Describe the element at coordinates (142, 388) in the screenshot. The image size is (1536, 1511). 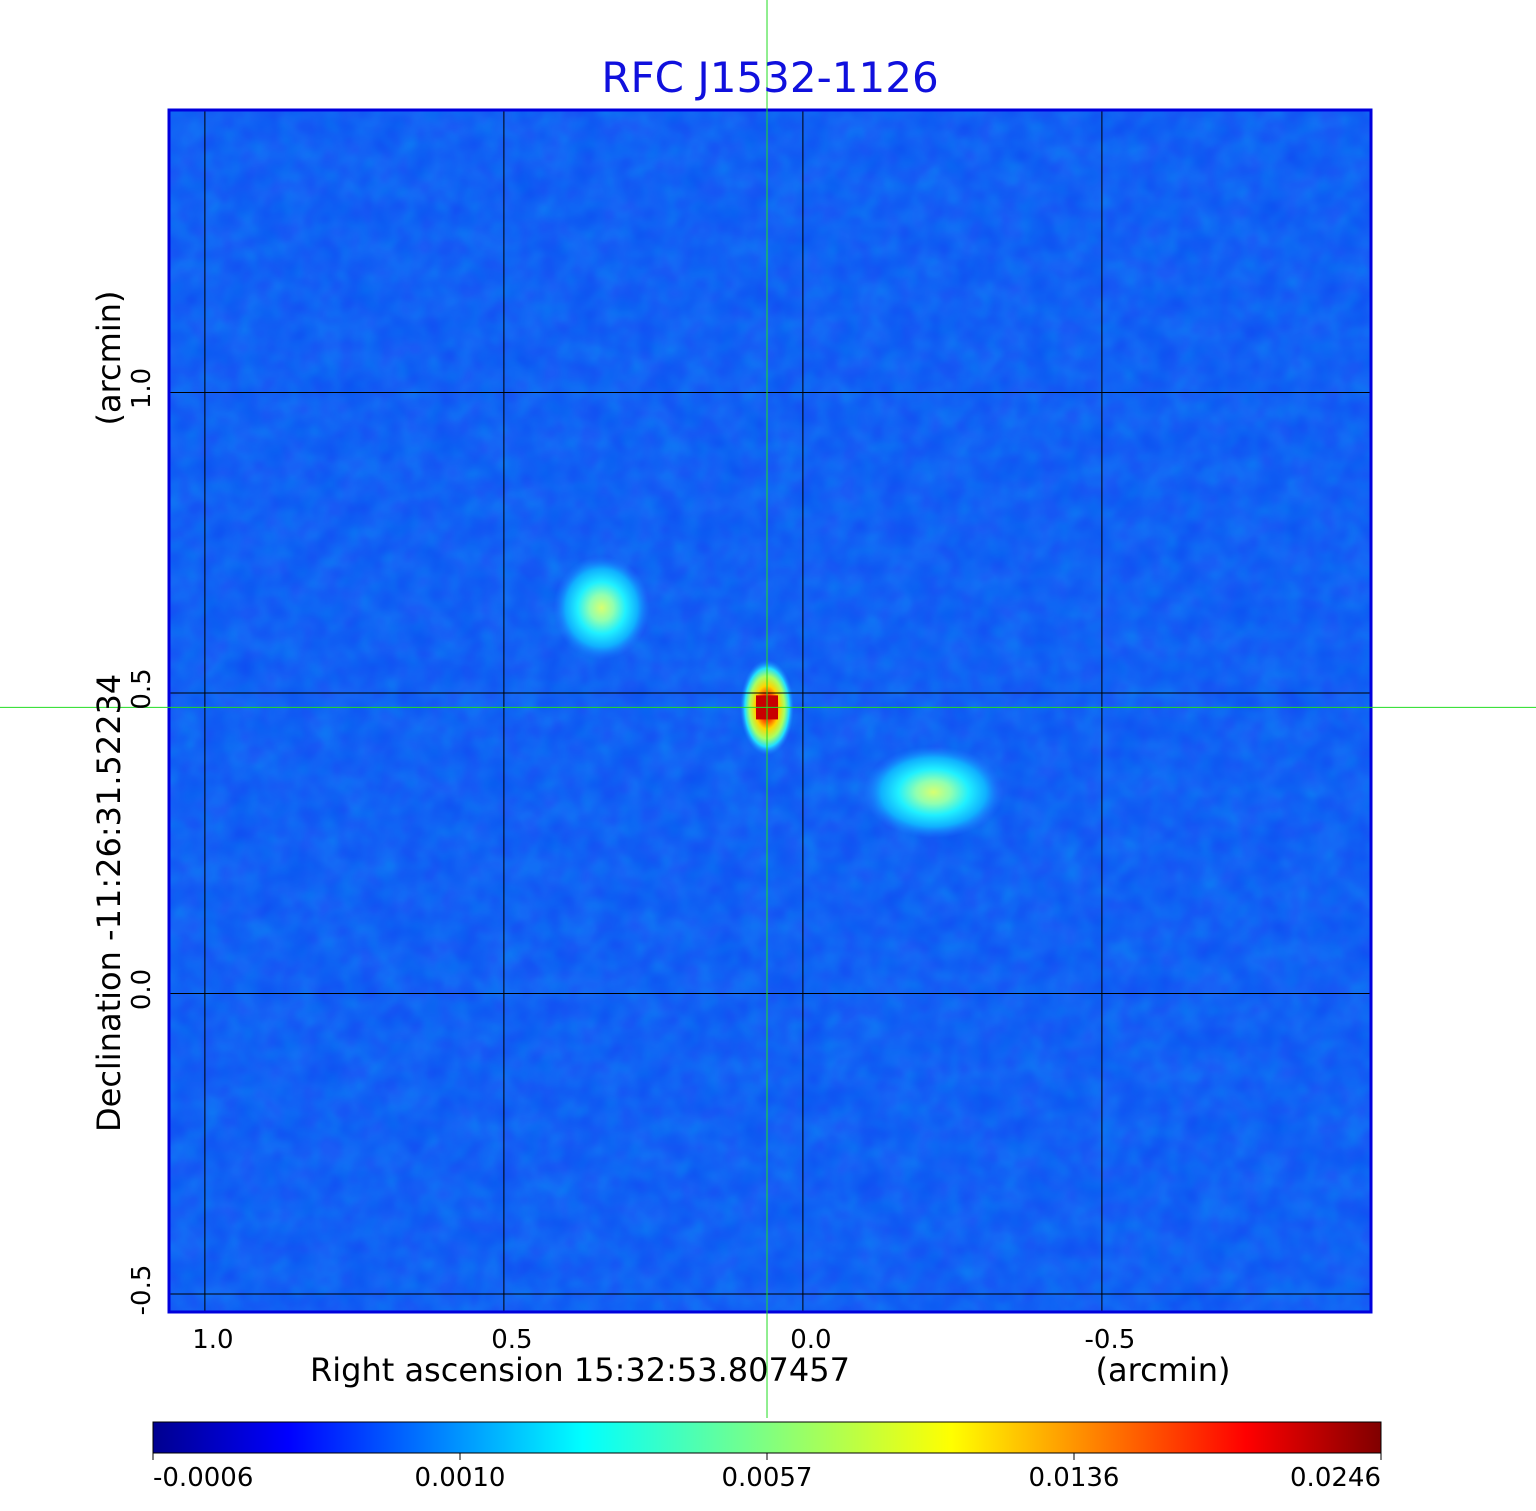
I see `y-tick-label: 1.0` at that location.